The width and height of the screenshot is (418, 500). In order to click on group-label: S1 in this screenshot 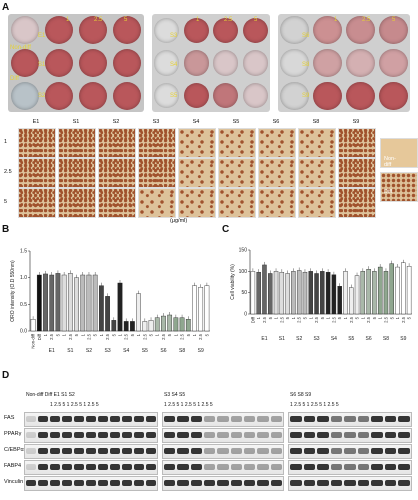, I will do `click(70, 351)`.